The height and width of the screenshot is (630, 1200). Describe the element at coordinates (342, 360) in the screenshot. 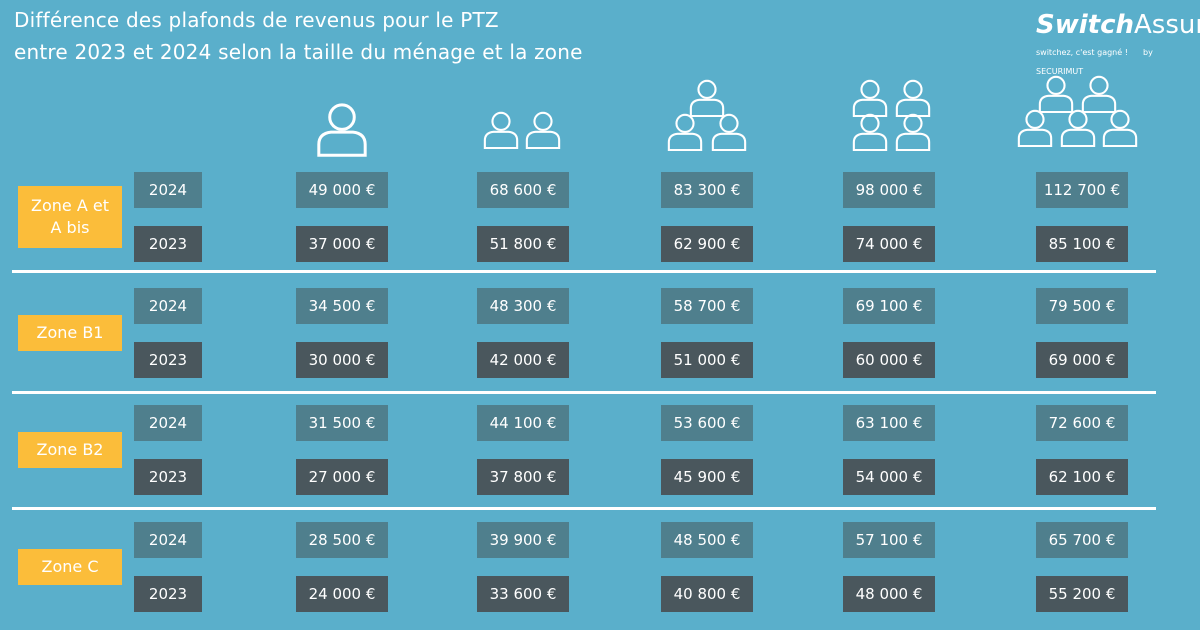

I see `value-cell: 30 000 €` at that location.